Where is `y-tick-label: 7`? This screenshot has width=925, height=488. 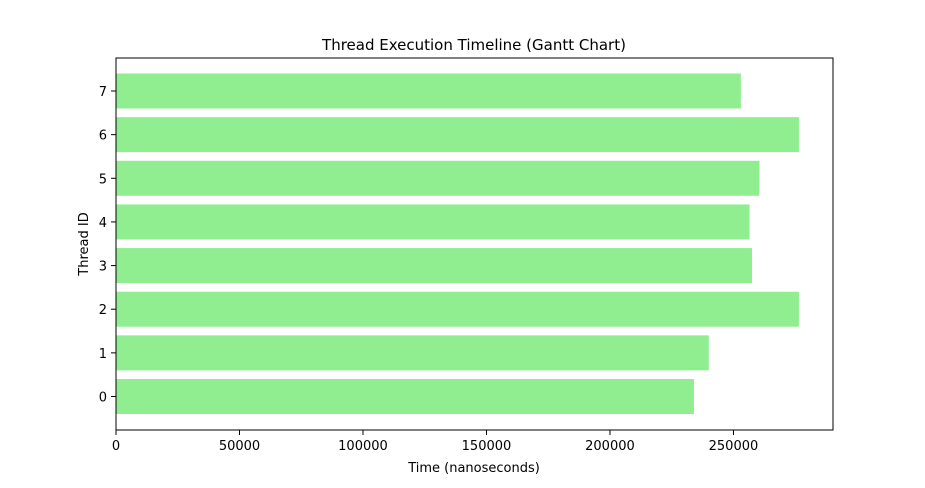
y-tick-label: 7 is located at coordinates (103, 92).